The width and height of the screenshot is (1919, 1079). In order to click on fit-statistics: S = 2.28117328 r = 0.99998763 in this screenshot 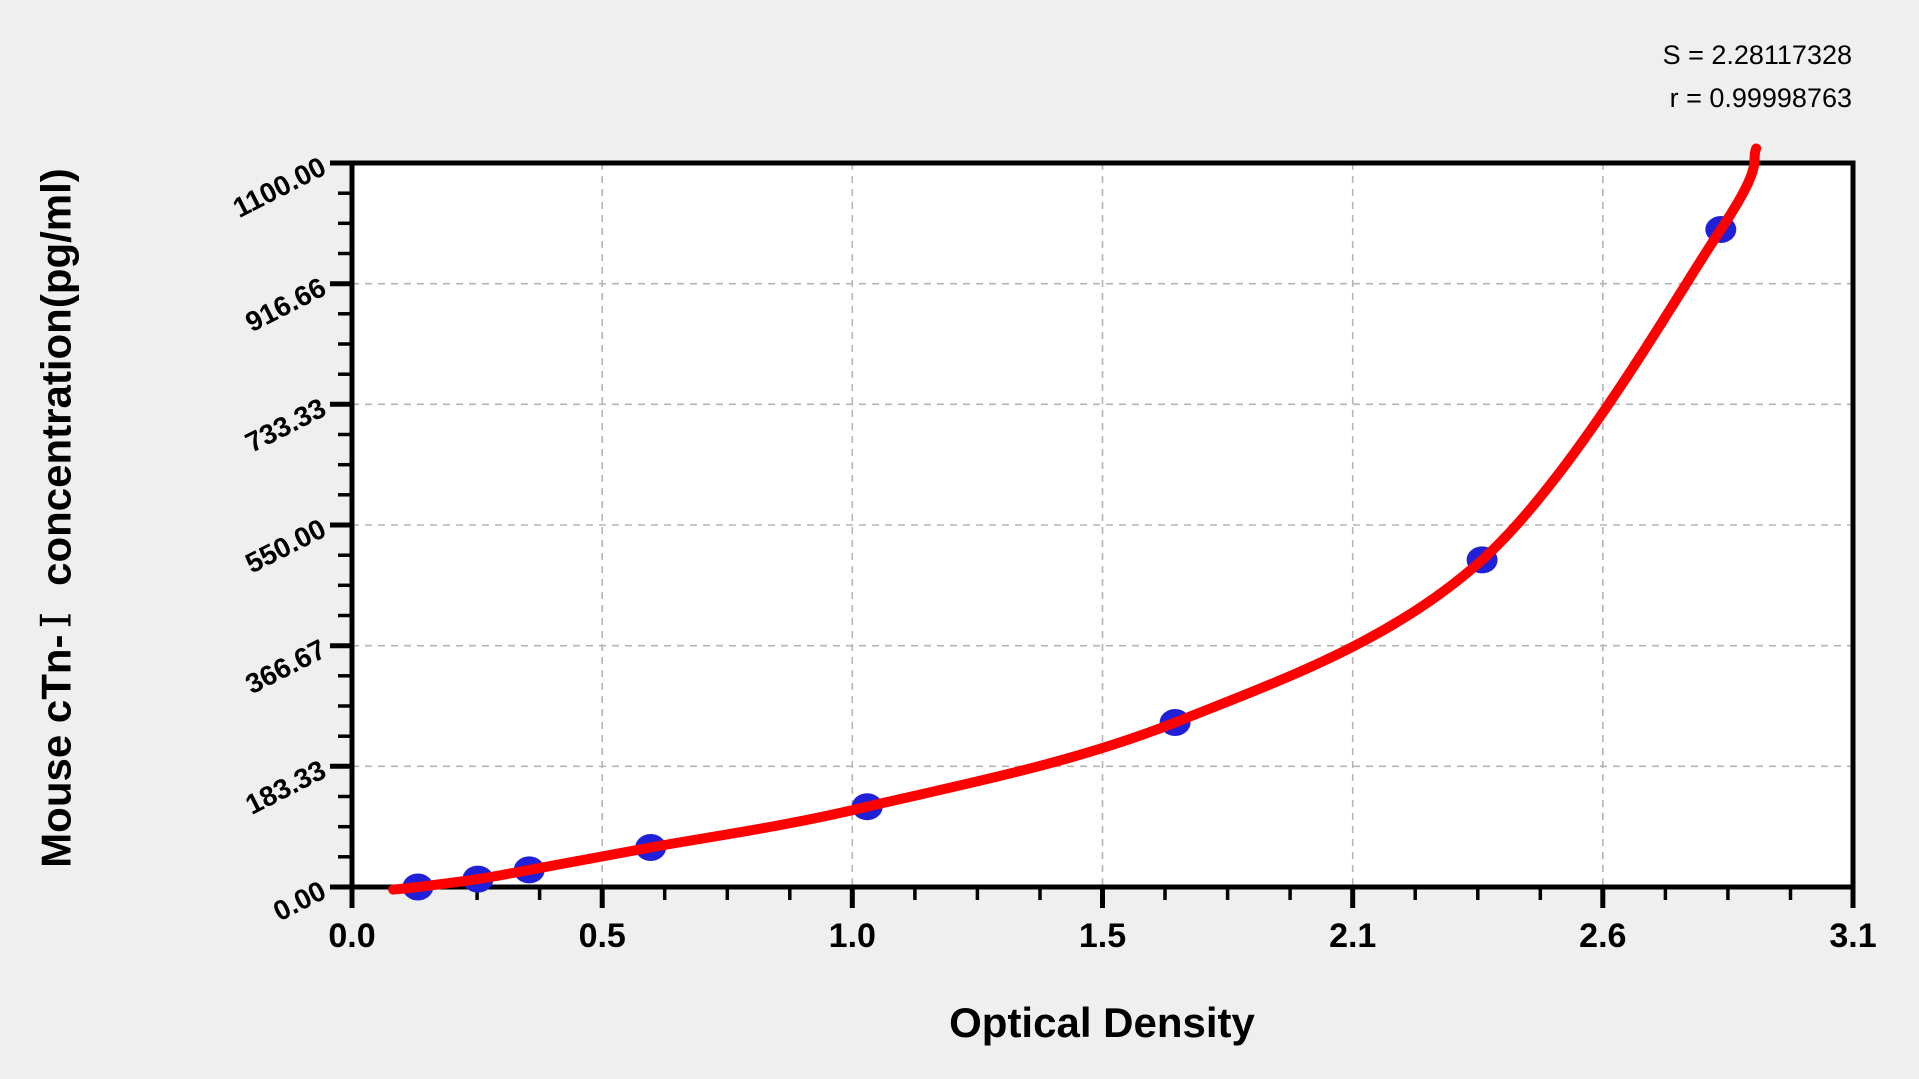, I will do `click(1757, 77)`.